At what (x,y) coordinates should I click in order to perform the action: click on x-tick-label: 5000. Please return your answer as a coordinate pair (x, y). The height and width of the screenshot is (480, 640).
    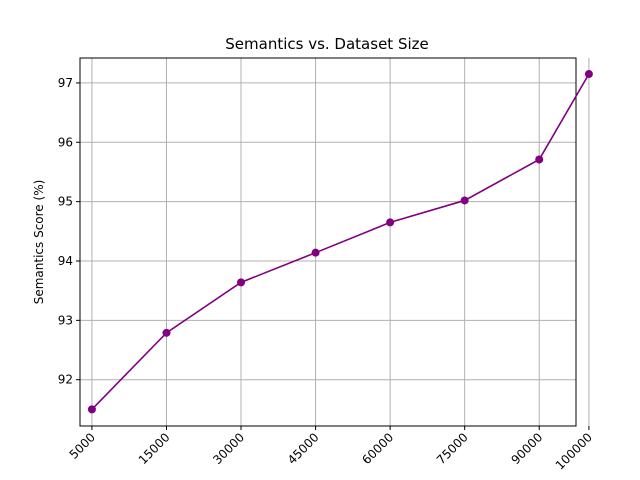
    Looking at the image, I should click on (82, 445).